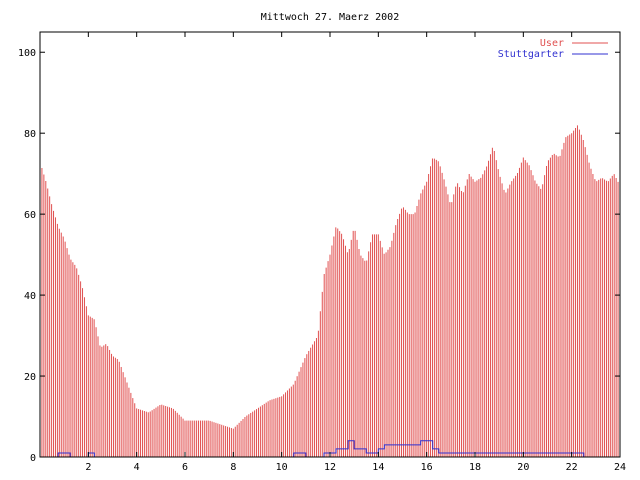 This screenshot has width=640, height=480. Describe the element at coordinates (427, 467) in the screenshot. I see `x-tick-label: 16` at that location.